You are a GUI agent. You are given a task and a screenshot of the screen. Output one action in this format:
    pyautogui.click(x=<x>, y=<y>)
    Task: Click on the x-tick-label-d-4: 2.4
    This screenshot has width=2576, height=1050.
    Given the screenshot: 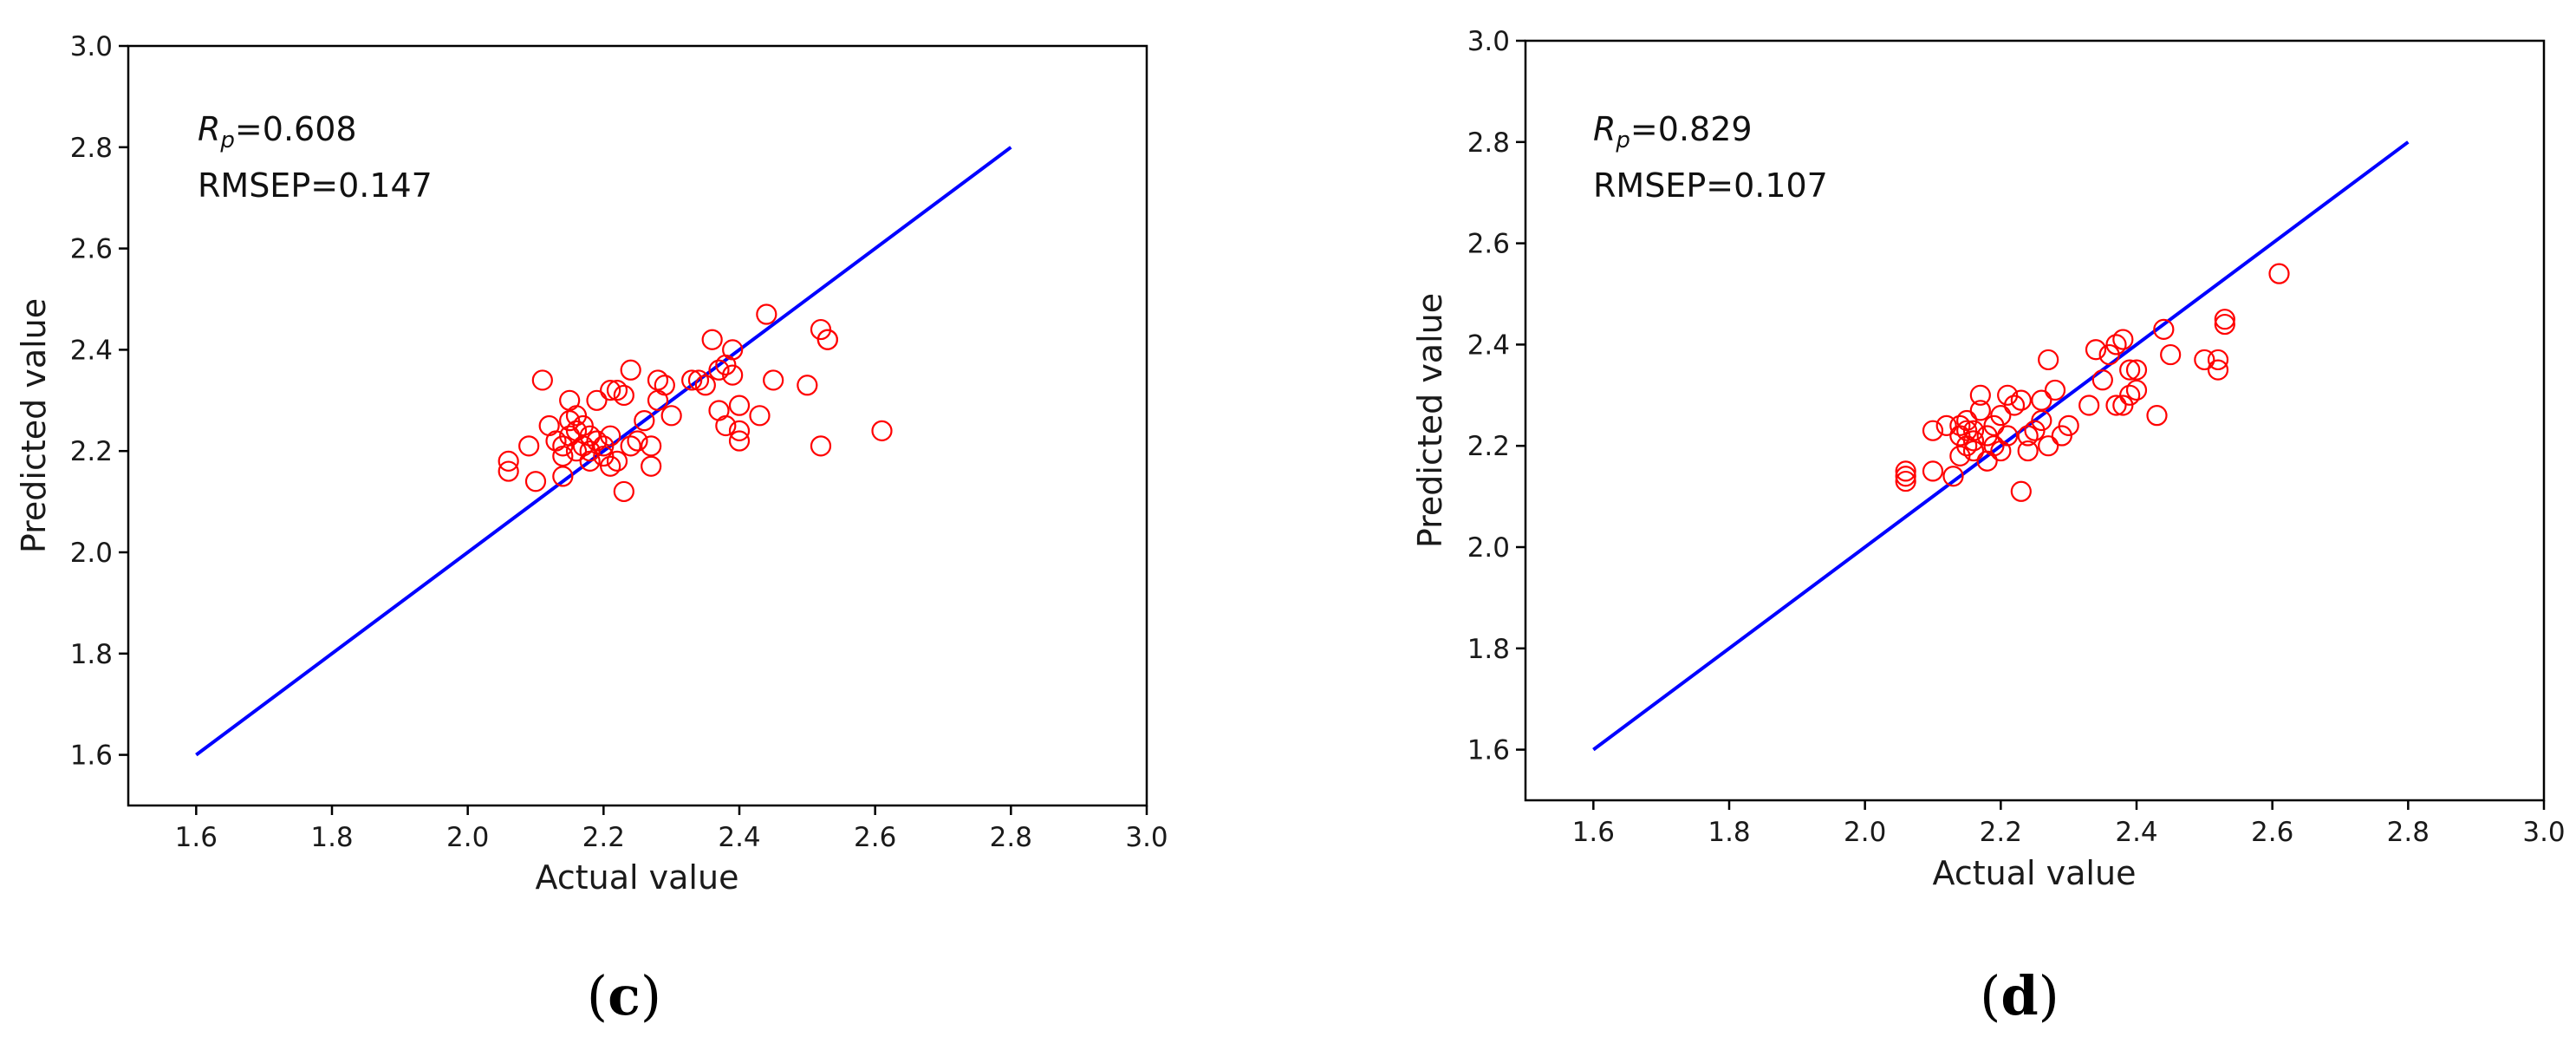 What is the action you would take?
    pyautogui.click(x=2136, y=832)
    